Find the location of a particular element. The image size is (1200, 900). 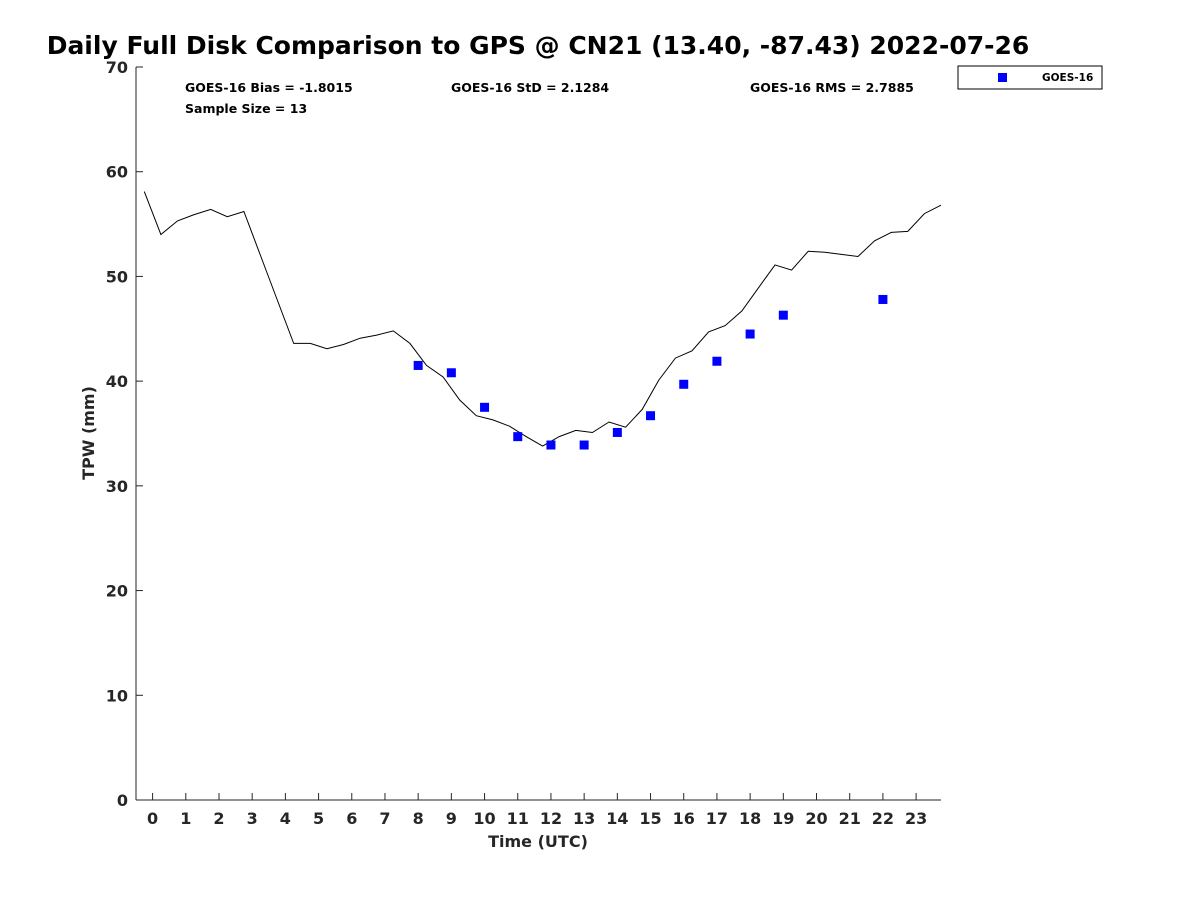

y-tick-label: 20 is located at coordinates (117, 591).